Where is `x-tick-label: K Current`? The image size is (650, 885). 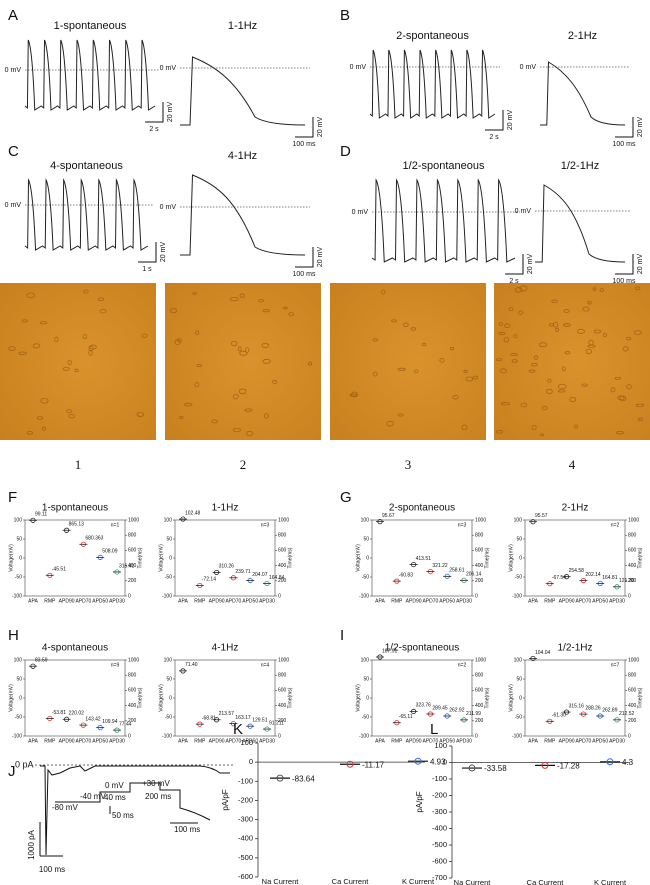
x-tick-label: K Current is located at coordinates (610, 881).